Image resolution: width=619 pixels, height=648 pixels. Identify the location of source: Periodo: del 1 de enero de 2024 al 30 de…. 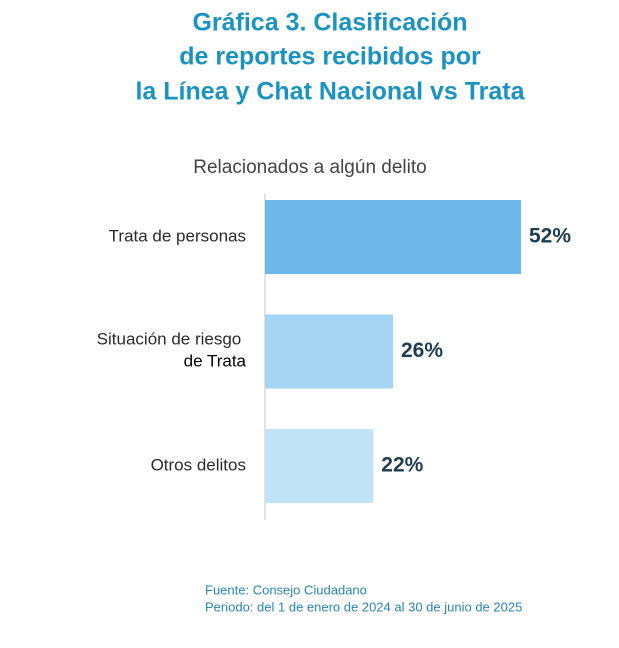
(363, 606).